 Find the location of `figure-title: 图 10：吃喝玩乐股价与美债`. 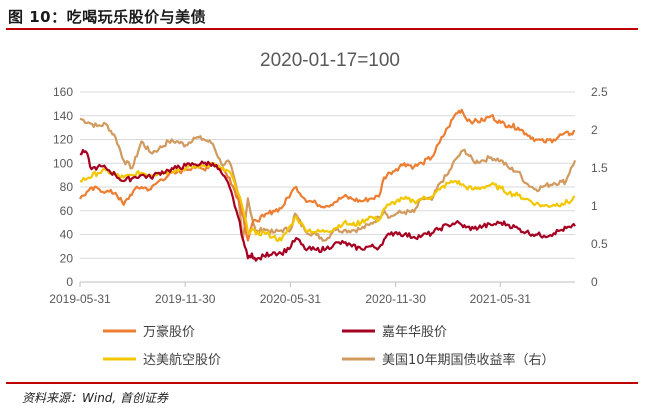

figure-title: 图 10：吃喝玩乐股价与美债 is located at coordinates (107, 17).